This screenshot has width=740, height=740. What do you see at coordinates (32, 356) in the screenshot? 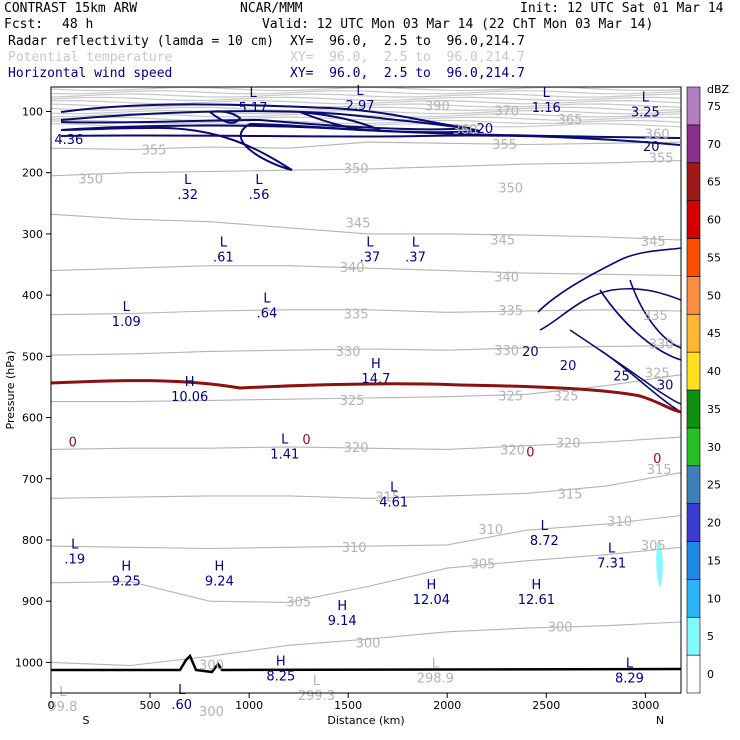
I see `y-tick-label: 500` at bounding box center [32, 356].